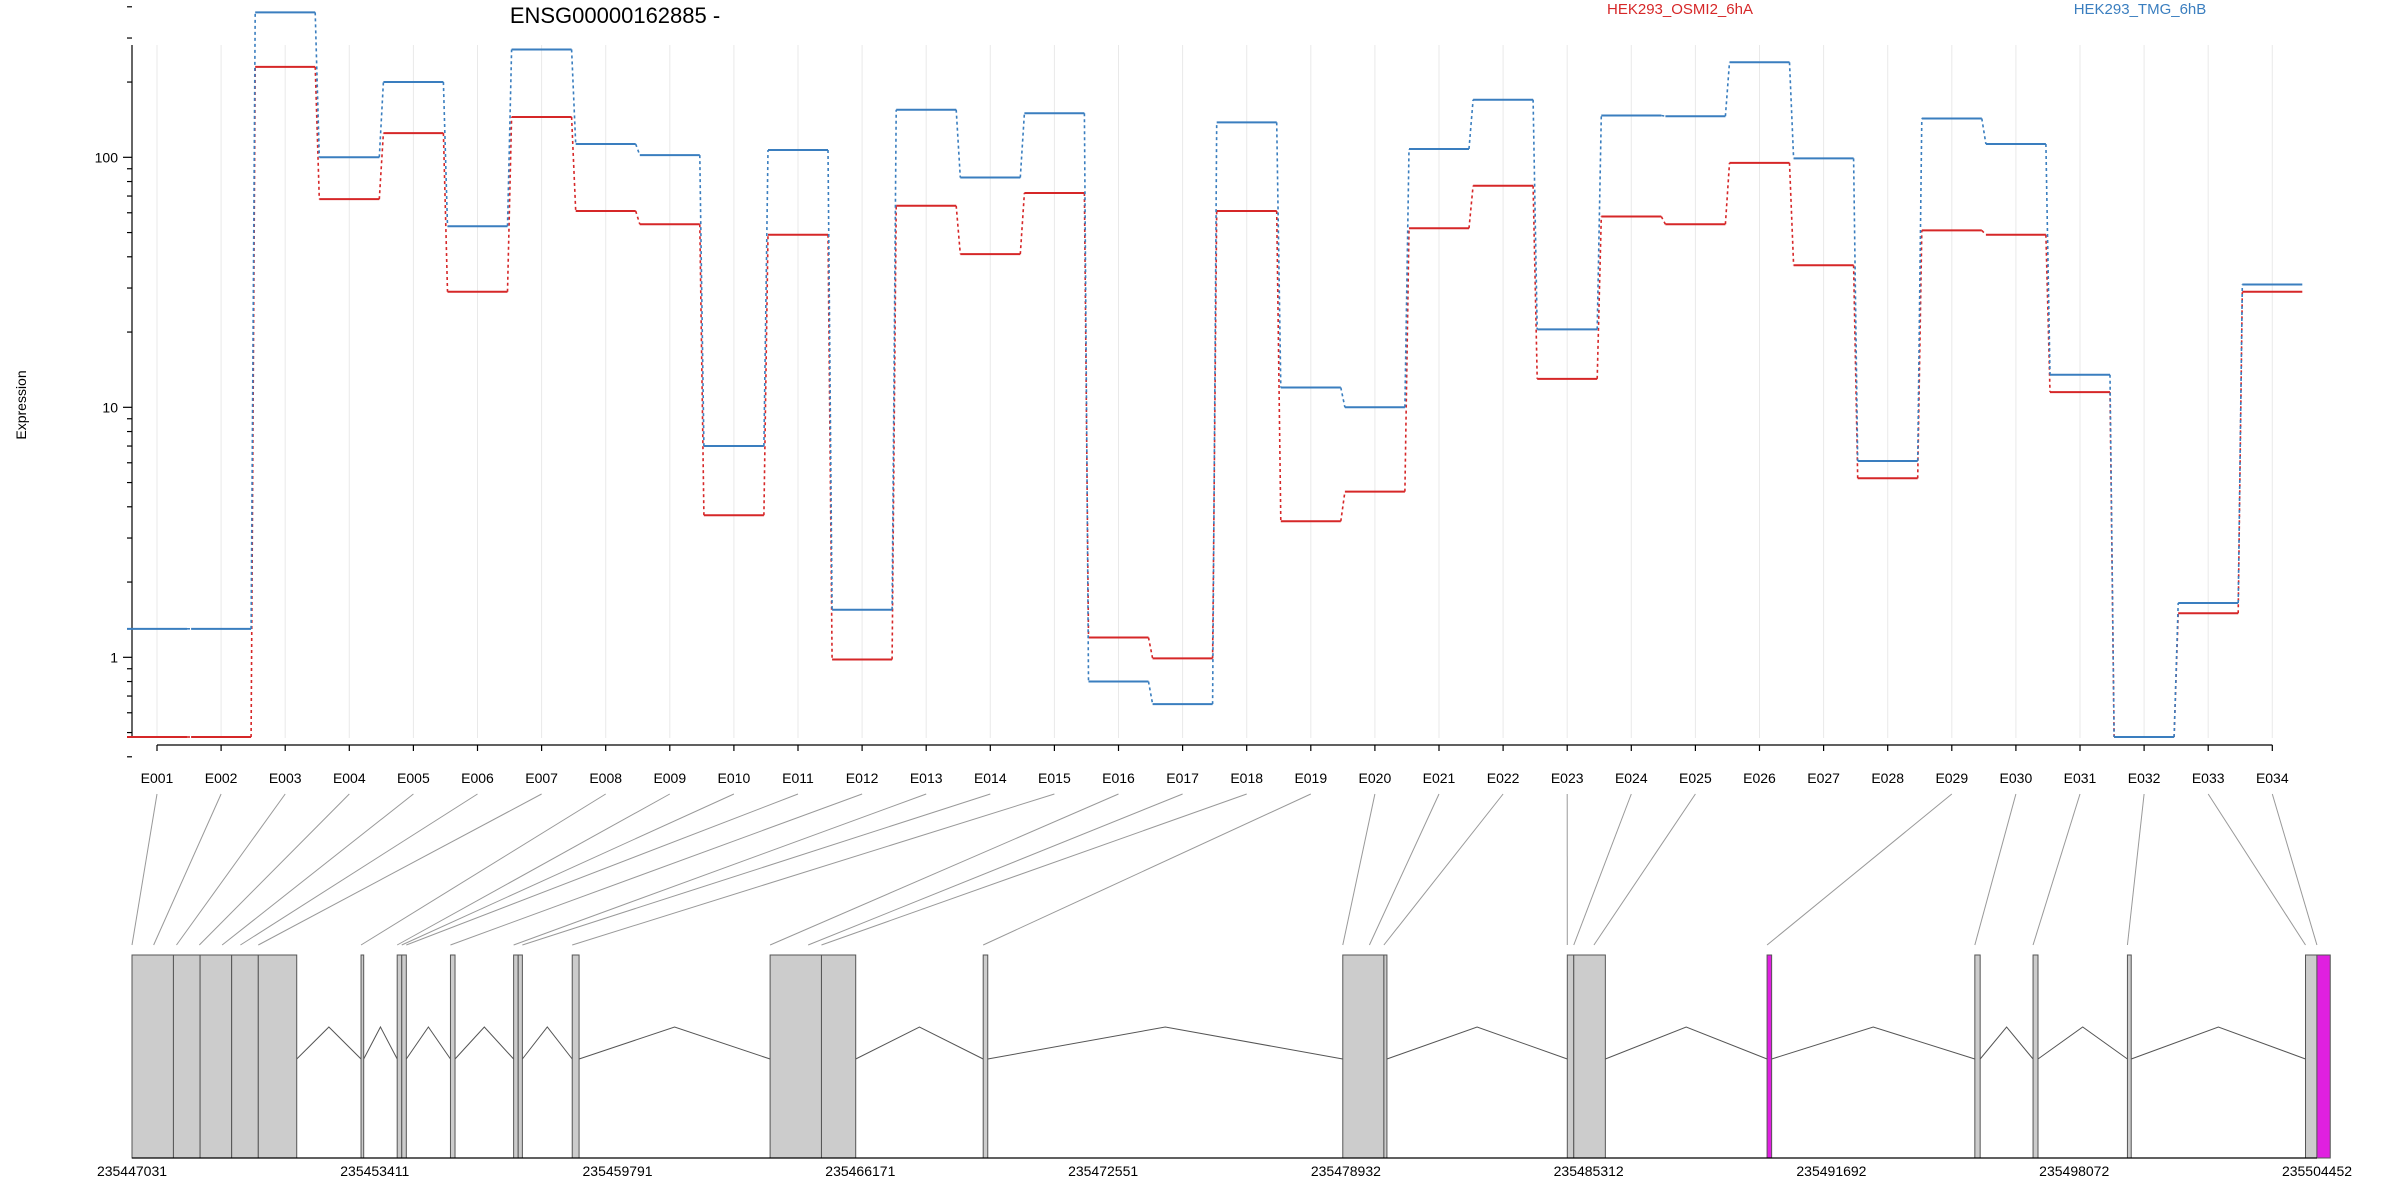  I want to click on genomic-coordinate-label: 235478932, so click(1346, 1171).